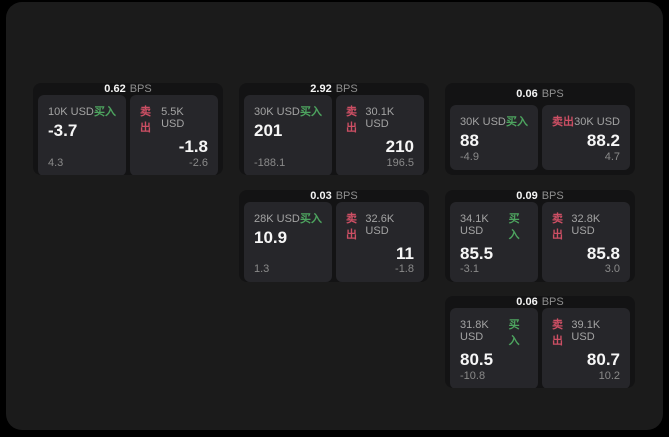 The image size is (669, 437). I want to click on sell-pane-top: 卖出 39.1K USD, so click(586, 332).